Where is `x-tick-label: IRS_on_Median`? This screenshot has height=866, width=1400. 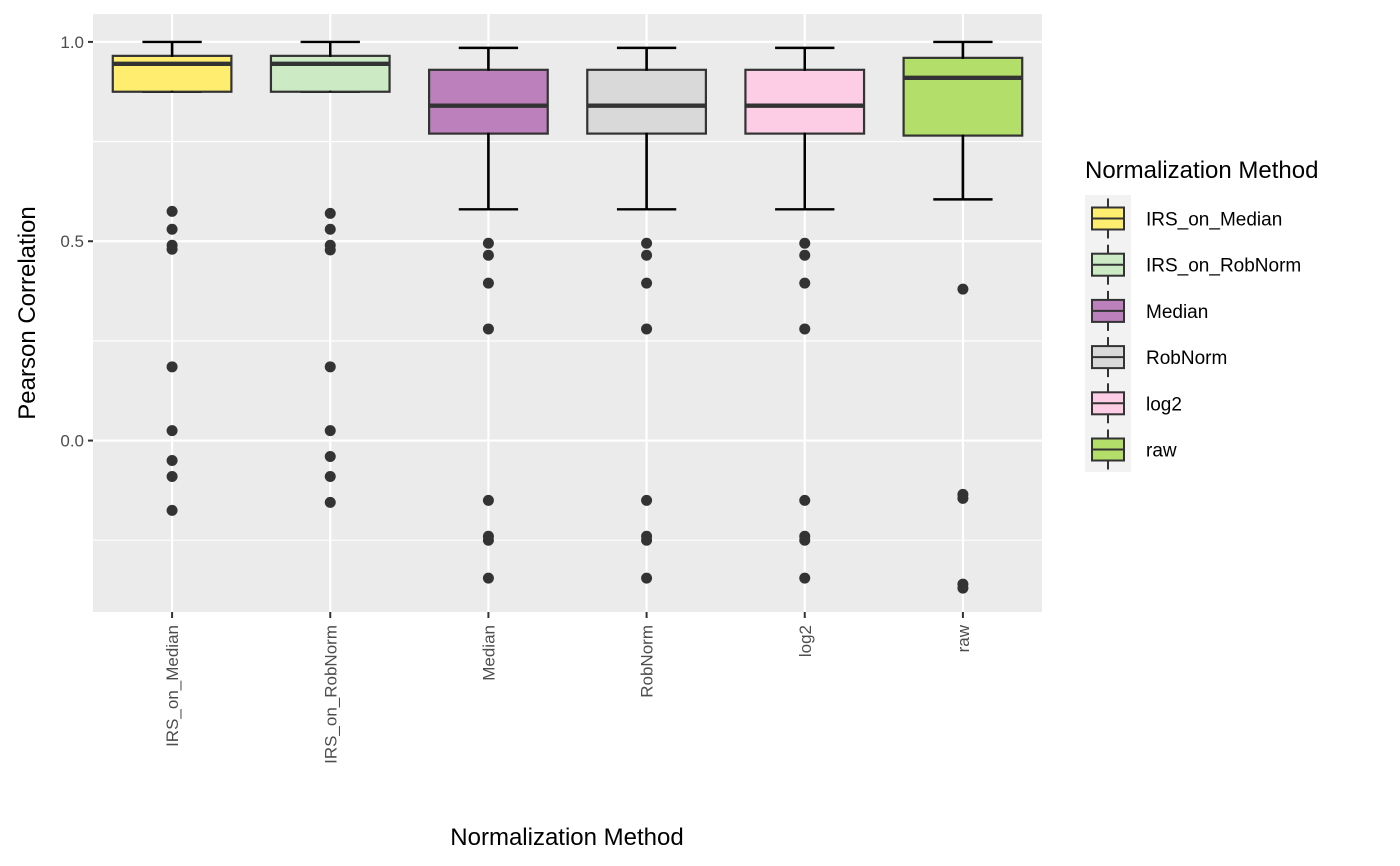 x-tick-label: IRS_on_Median is located at coordinates (172, 686).